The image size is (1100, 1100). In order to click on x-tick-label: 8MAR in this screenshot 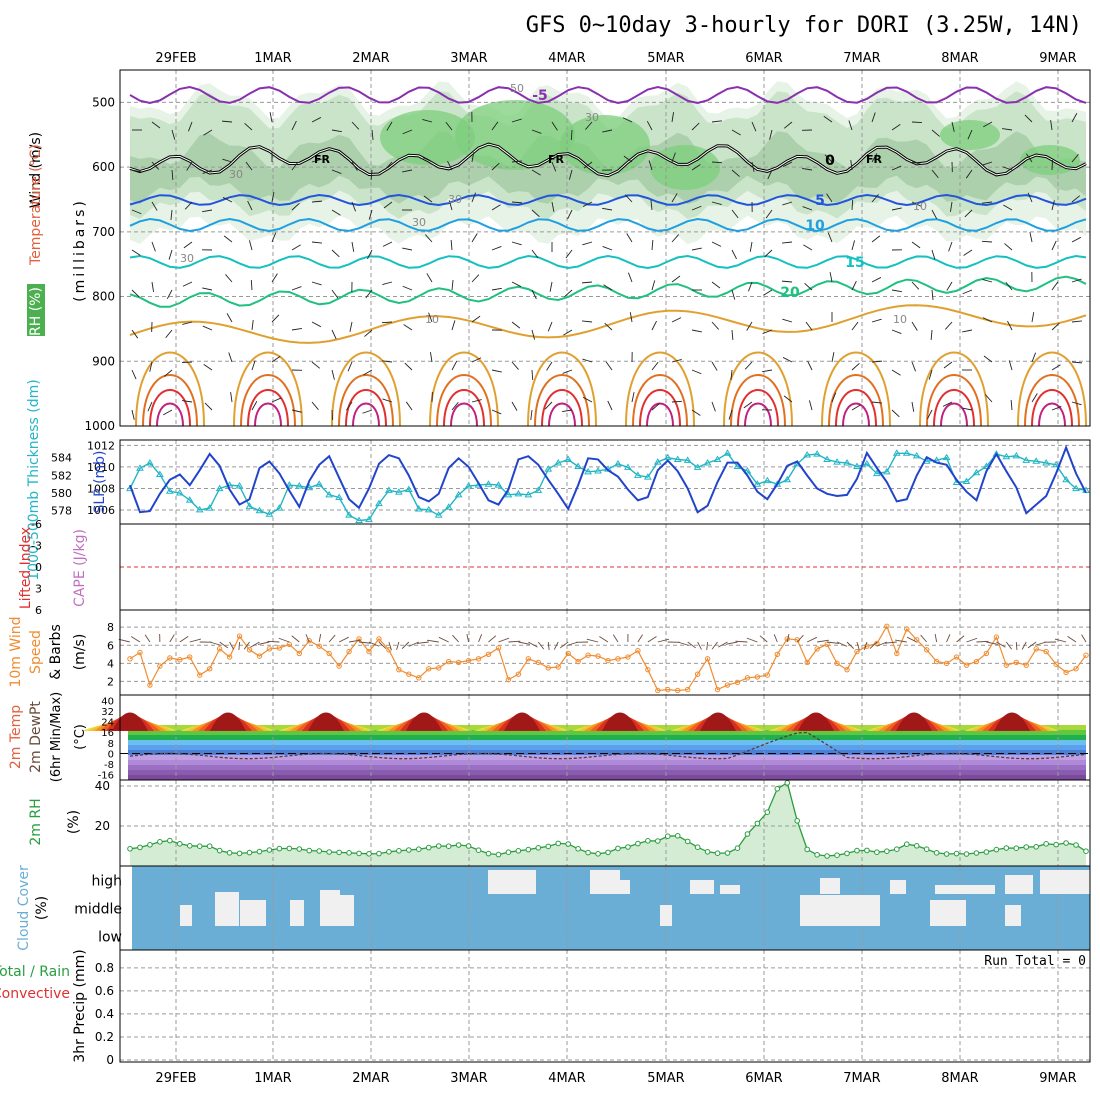, I will do `click(959, 1078)`.